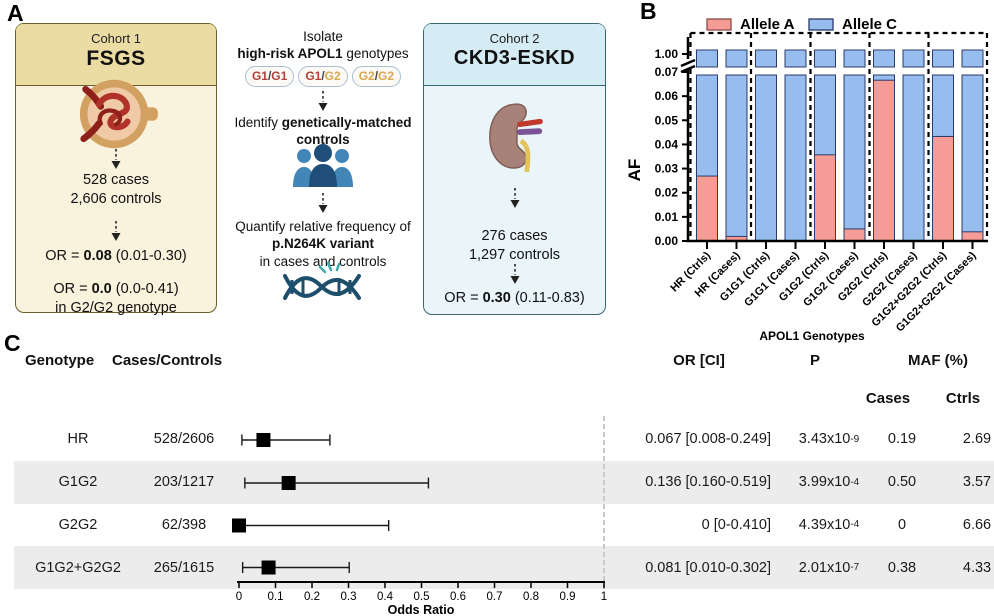 The width and height of the screenshot is (994, 616). I want to click on cohort2-header: Cohort 2 CKD3-ESKD, so click(514, 55).